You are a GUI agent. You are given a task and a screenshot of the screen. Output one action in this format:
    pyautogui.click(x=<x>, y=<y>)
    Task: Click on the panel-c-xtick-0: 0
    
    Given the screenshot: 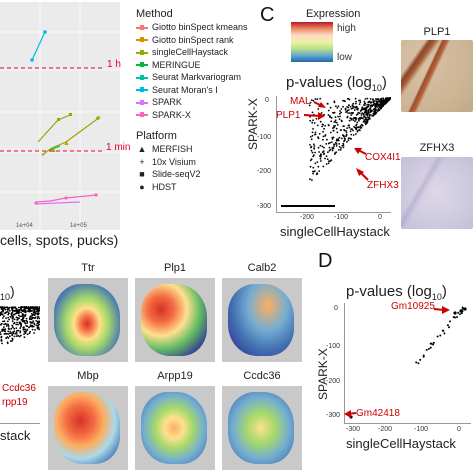 What is the action you would take?
    pyautogui.click(x=380, y=217)
    